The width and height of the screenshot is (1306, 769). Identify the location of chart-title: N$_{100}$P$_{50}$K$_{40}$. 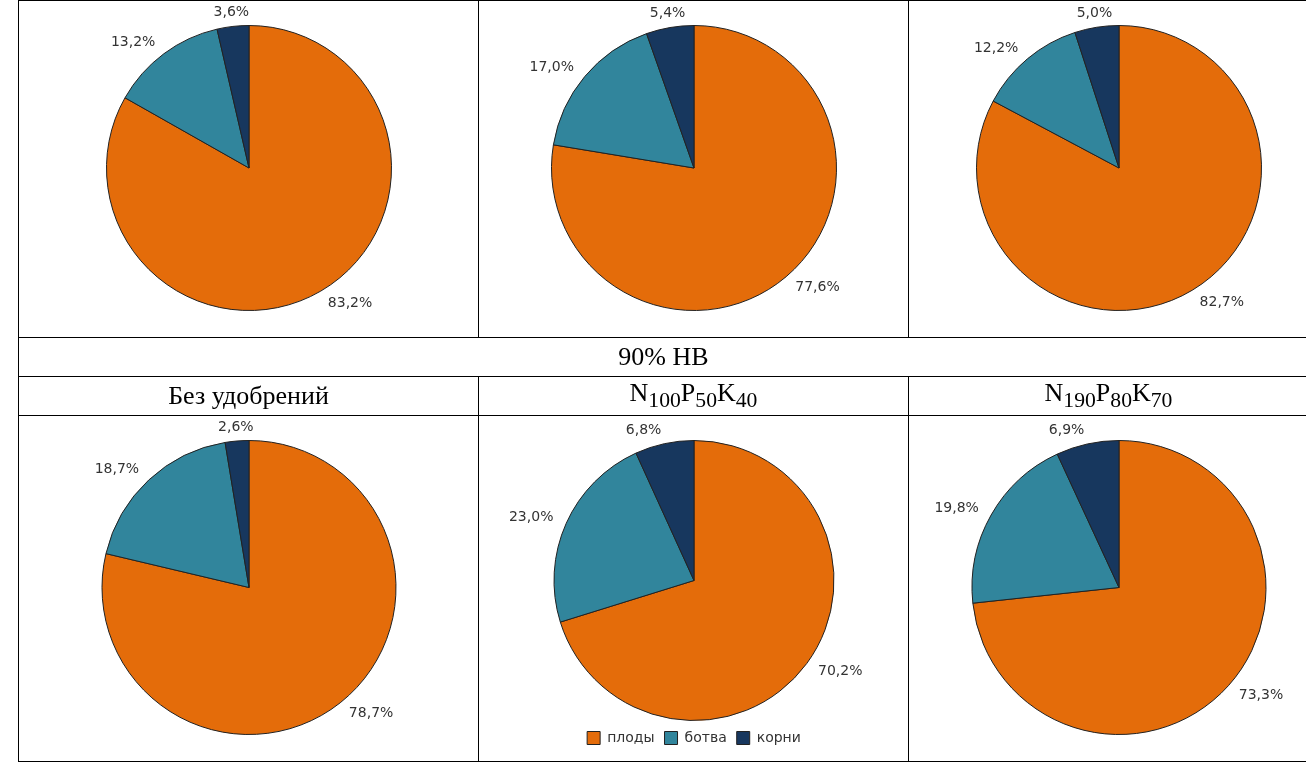
(693, 396).